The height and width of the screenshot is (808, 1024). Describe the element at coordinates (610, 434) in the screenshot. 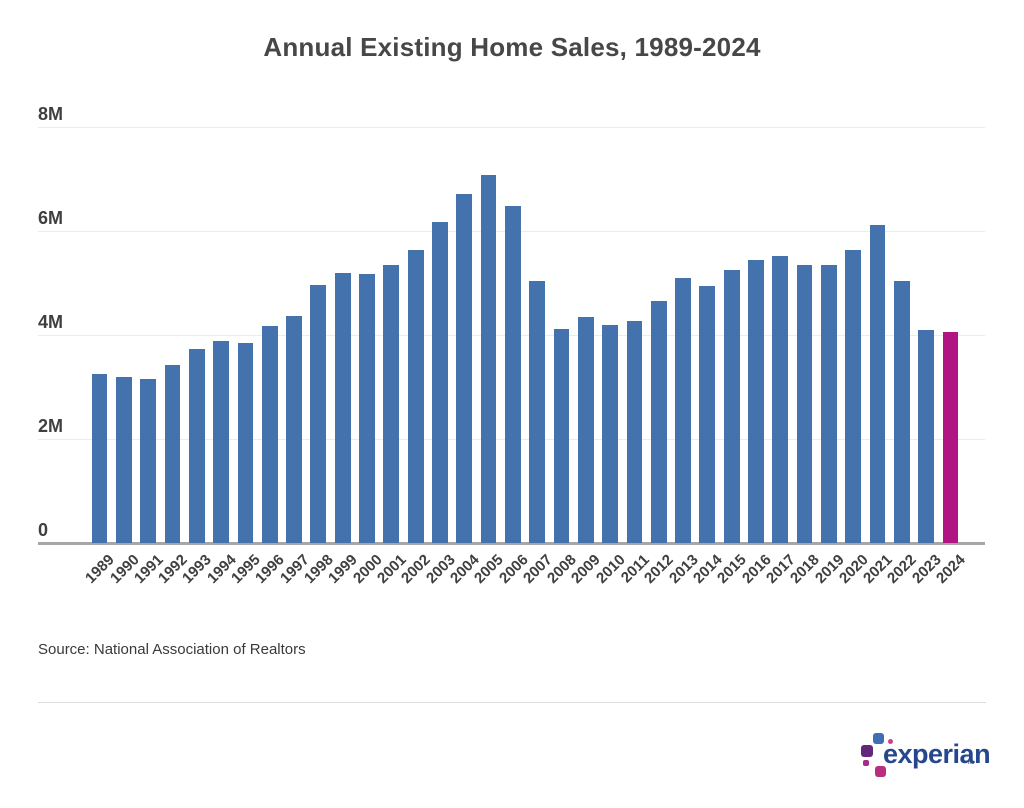

I see `bar-2010` at that location.